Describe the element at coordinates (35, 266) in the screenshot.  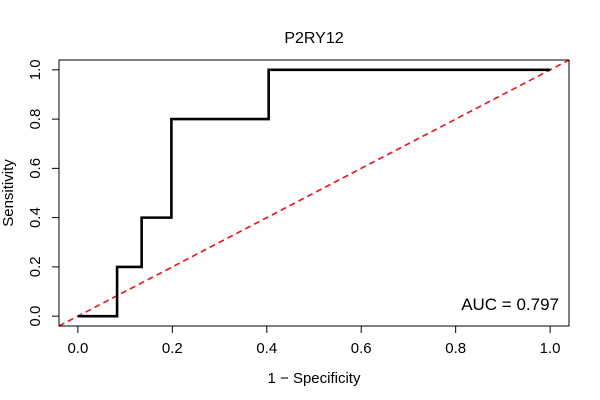
I see `y-tick-label: 0.2` at that location.